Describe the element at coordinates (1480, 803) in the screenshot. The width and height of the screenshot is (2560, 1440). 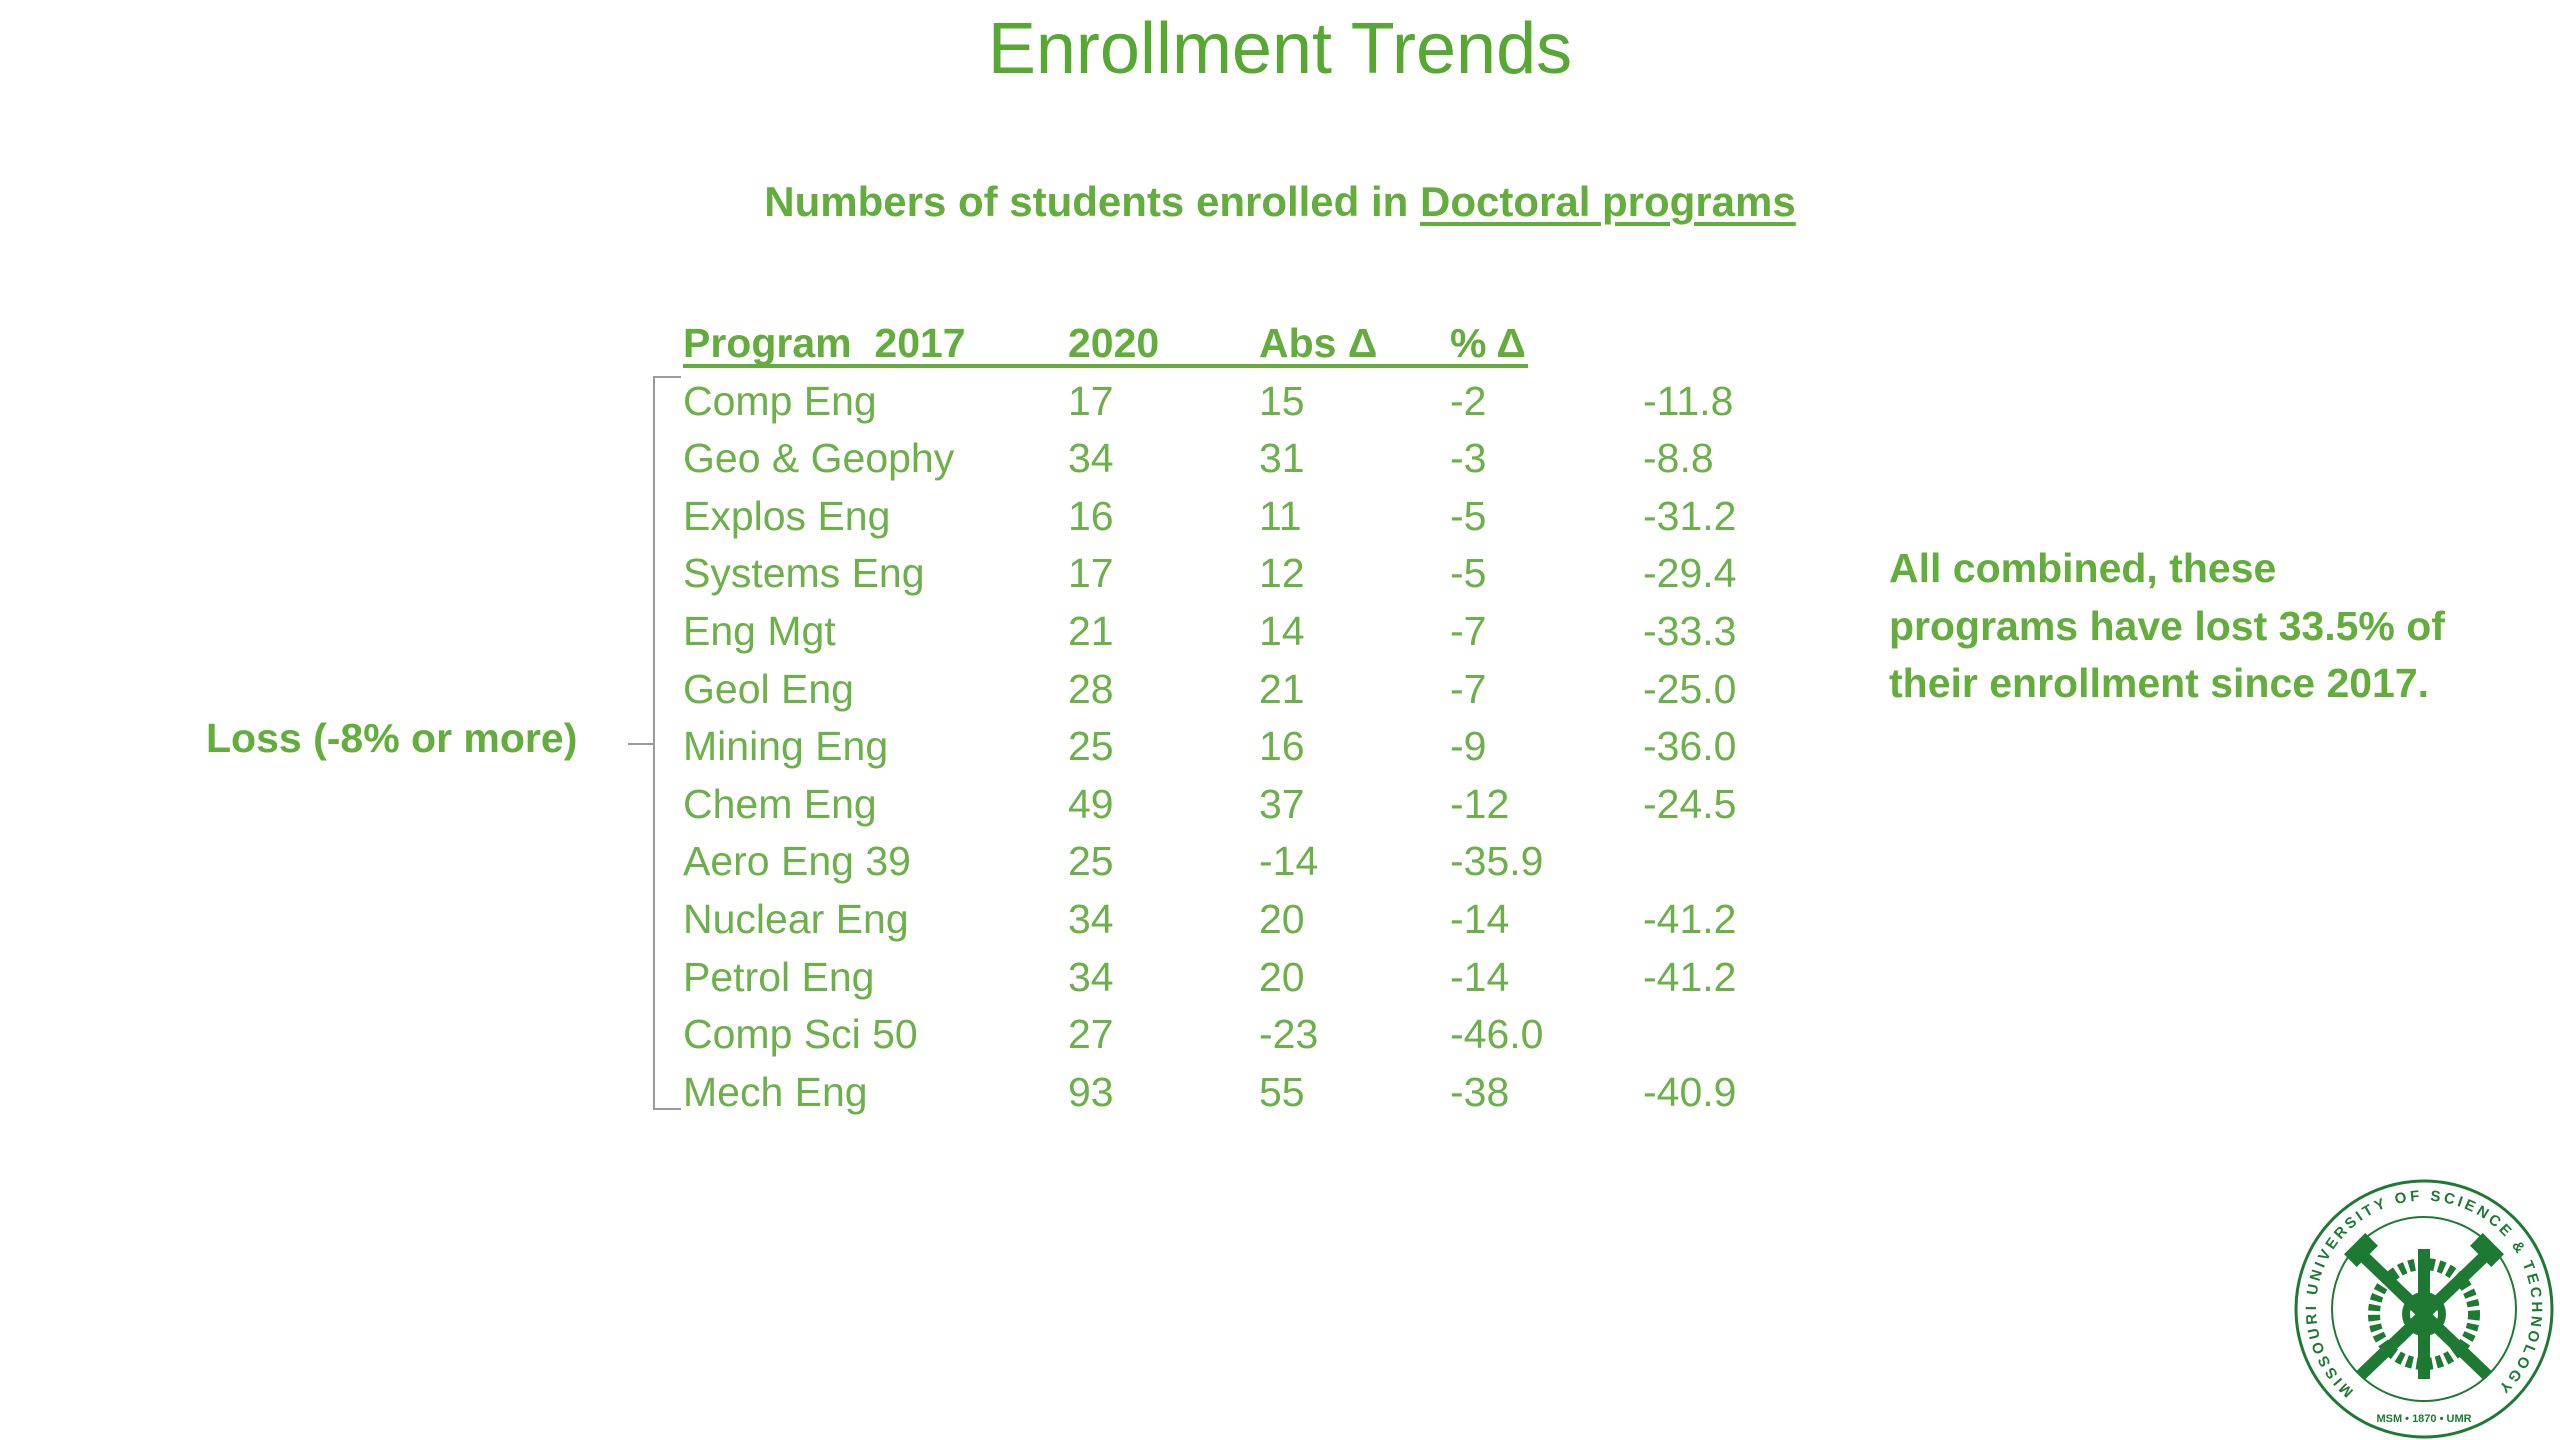
I see `table-cell: -12` at that location.